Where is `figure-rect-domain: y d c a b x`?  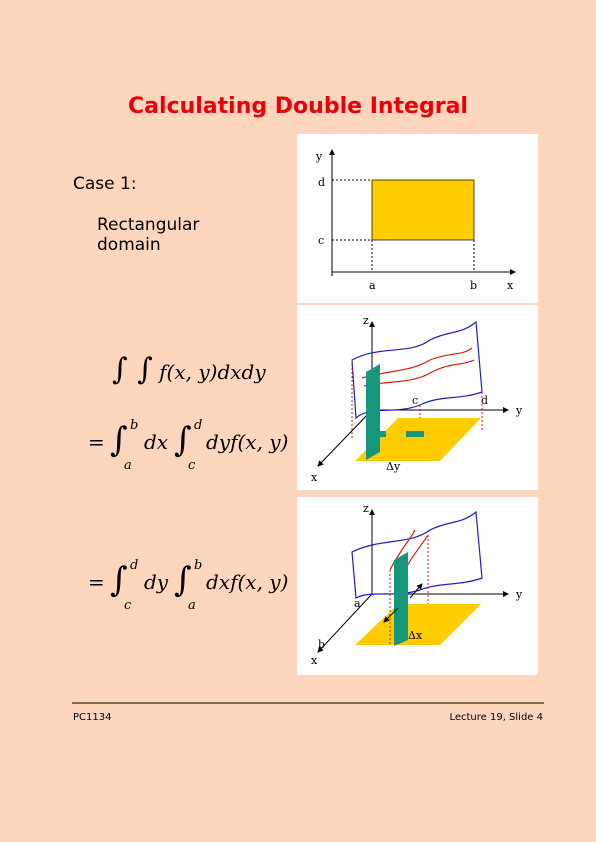 figure-rect-domain: y d c a b x is located at coordinates (417, 218).